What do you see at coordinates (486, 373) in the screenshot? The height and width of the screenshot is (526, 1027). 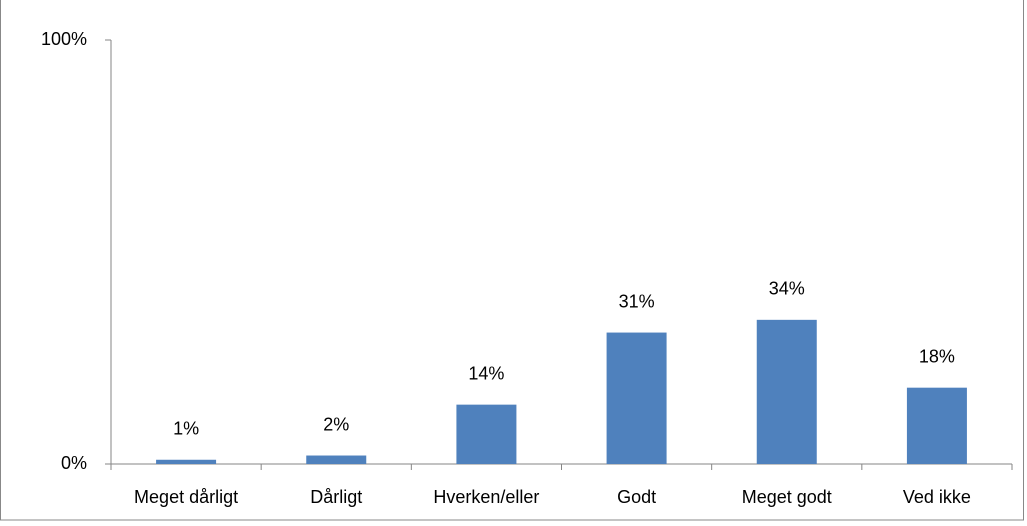 I see `data-label: 14%` at bounding box center [486, 373].